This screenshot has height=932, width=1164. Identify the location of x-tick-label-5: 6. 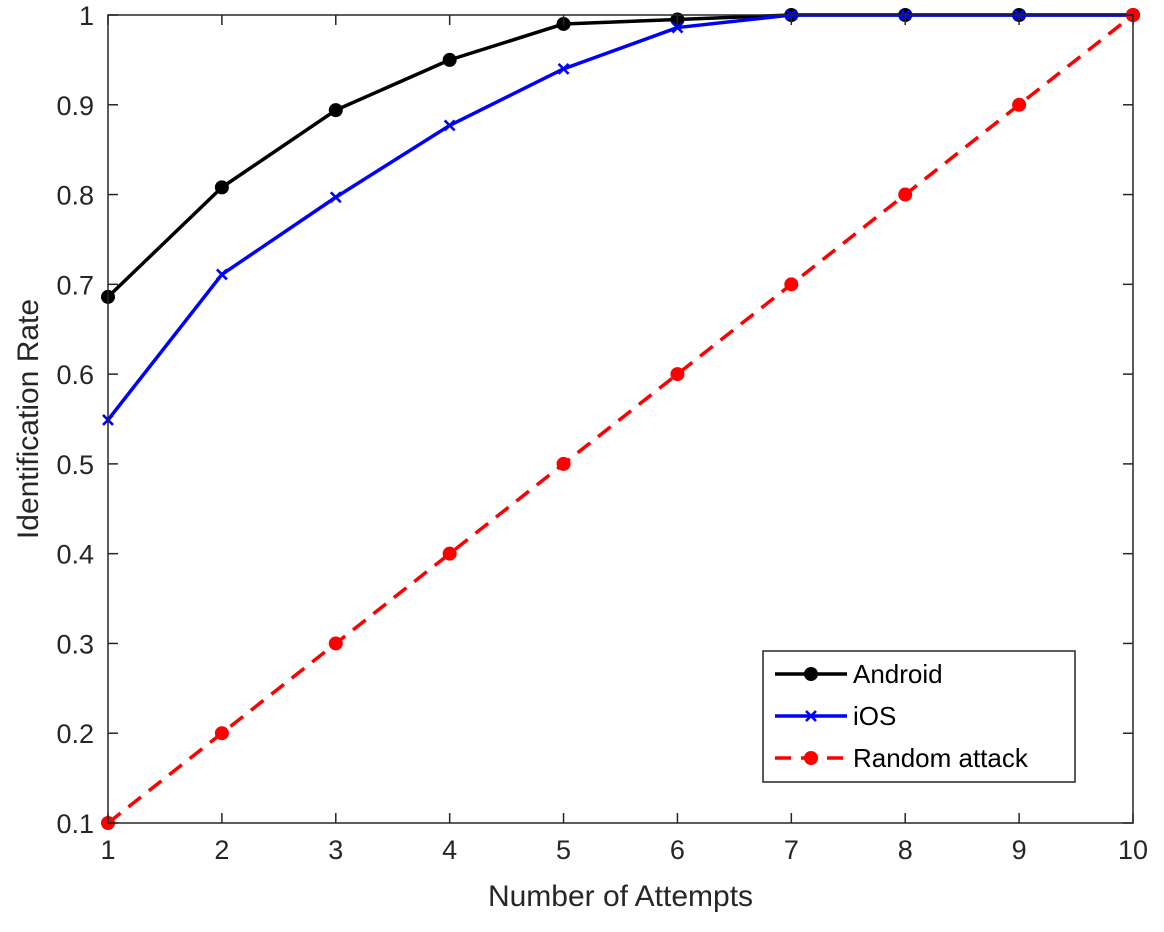
(677, 850).